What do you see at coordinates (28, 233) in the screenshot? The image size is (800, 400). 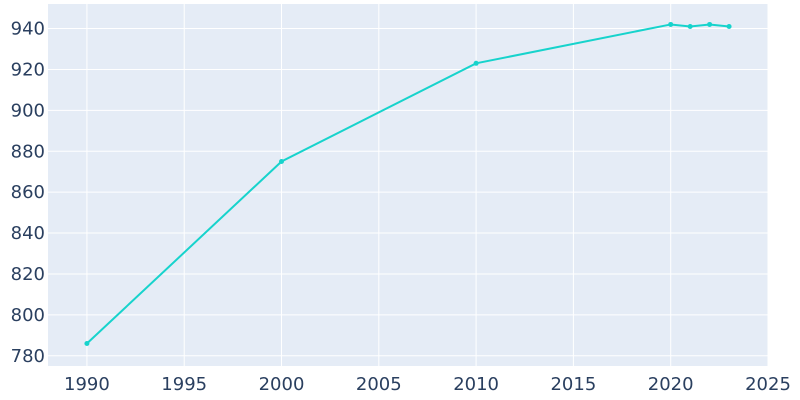 I see `y-tick-label: 840` at bounding box center [28, 233].